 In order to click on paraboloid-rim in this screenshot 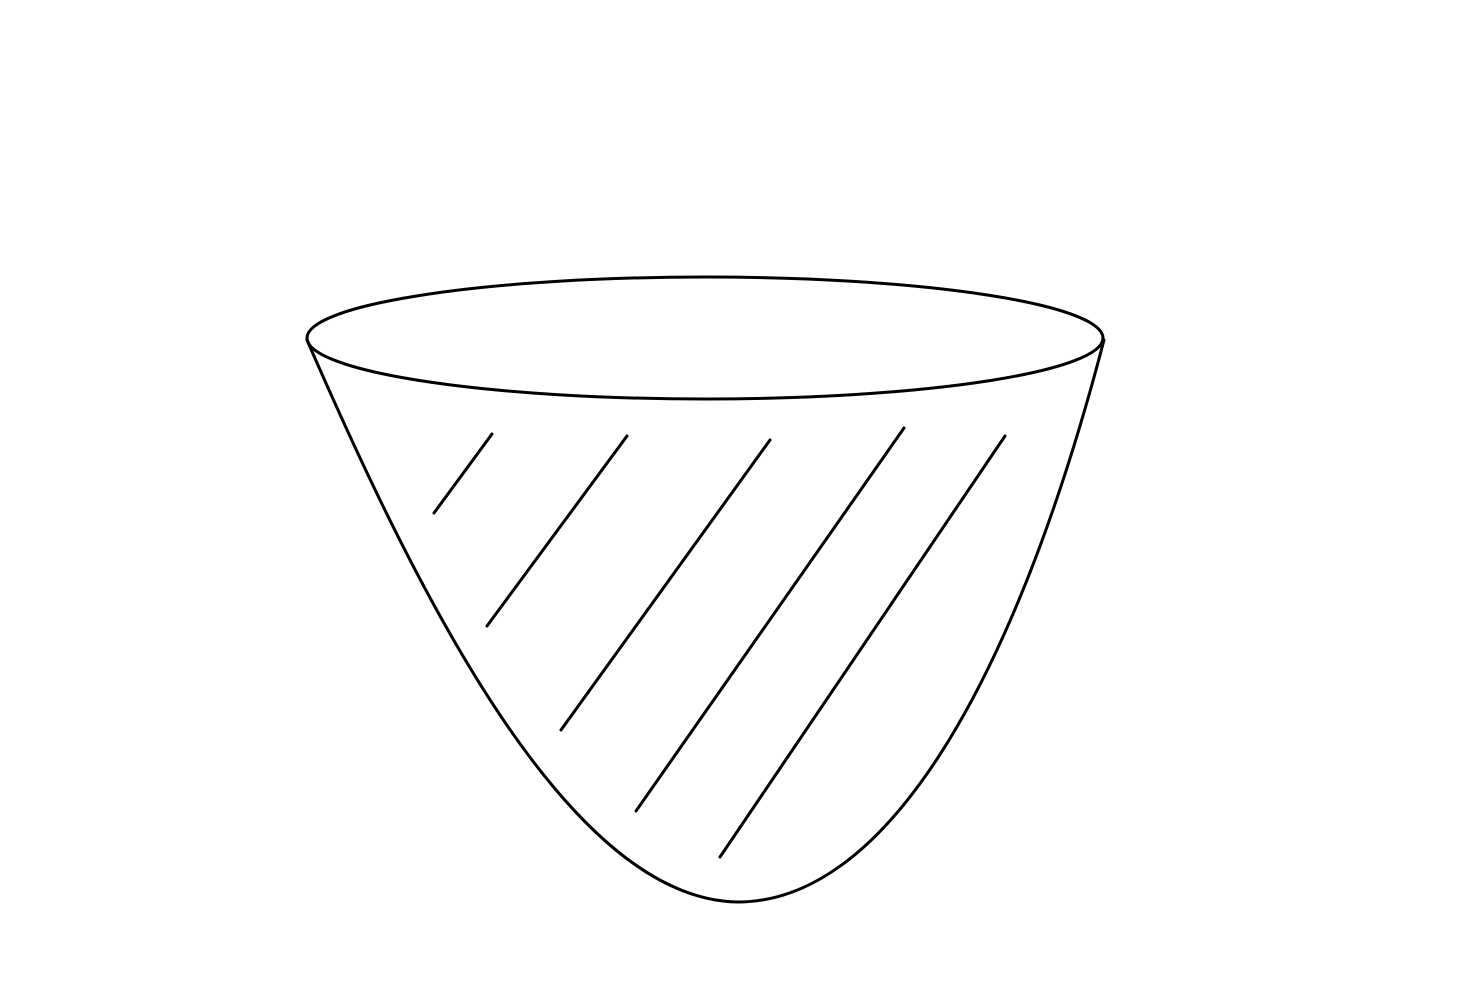, I will do `click(705, 338)`.